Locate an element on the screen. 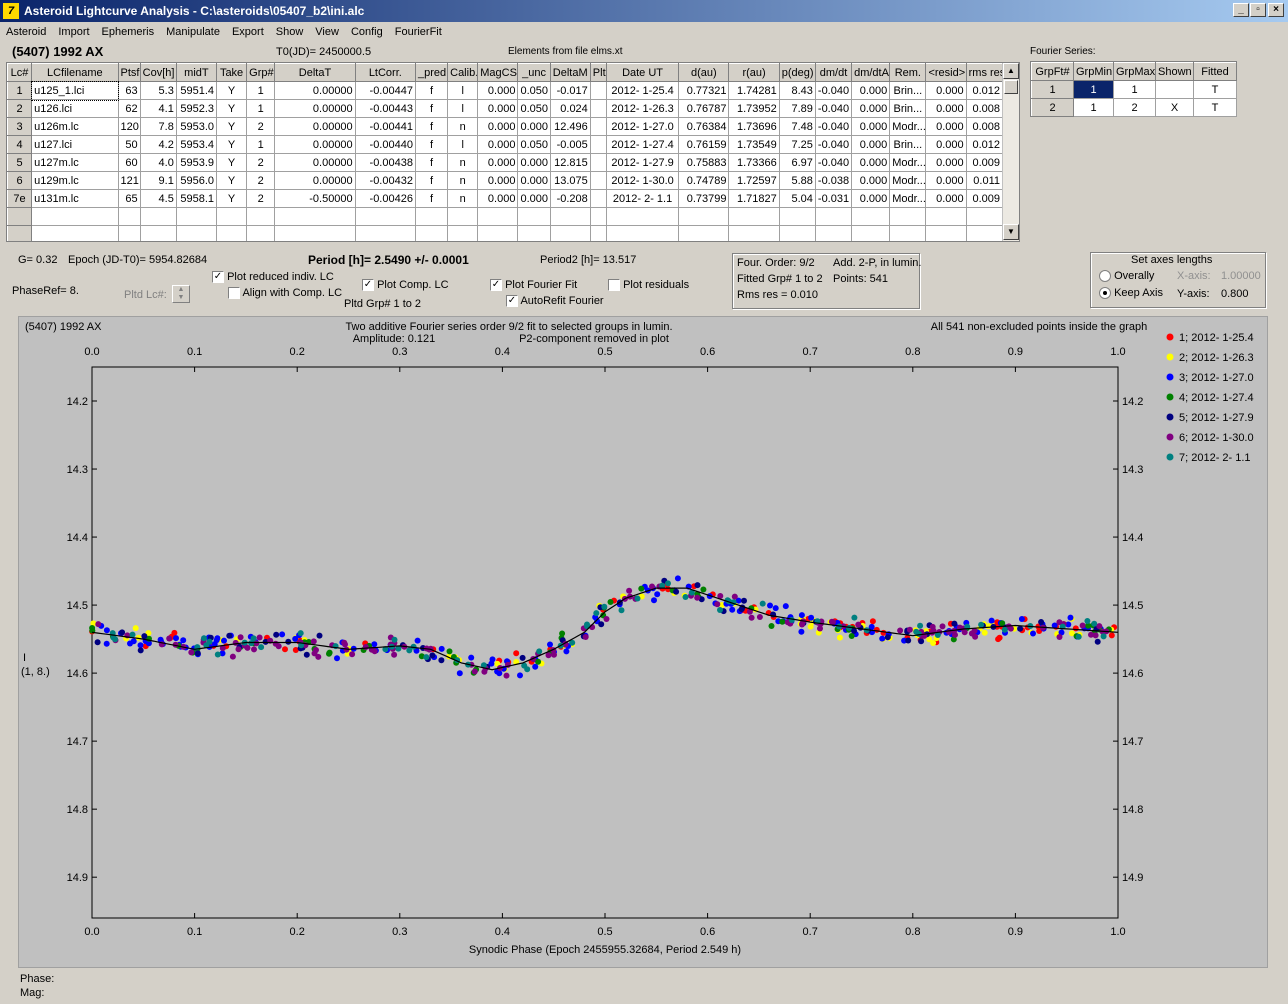  table-cell: u126.lci is located at coordinates (75, 108).